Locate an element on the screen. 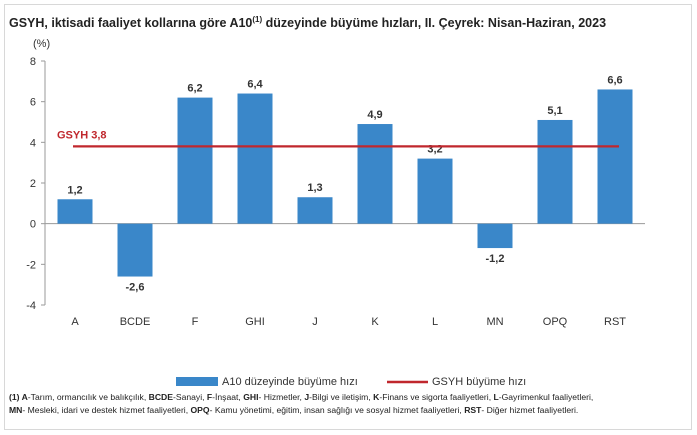  bar-j is located at coordinates (315, 210).